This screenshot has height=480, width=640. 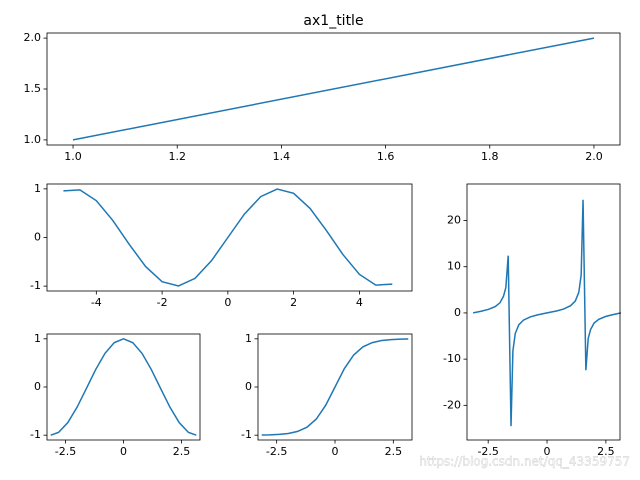 I want to click on x-tick-label: 1.6, so click(x=386, y=156).